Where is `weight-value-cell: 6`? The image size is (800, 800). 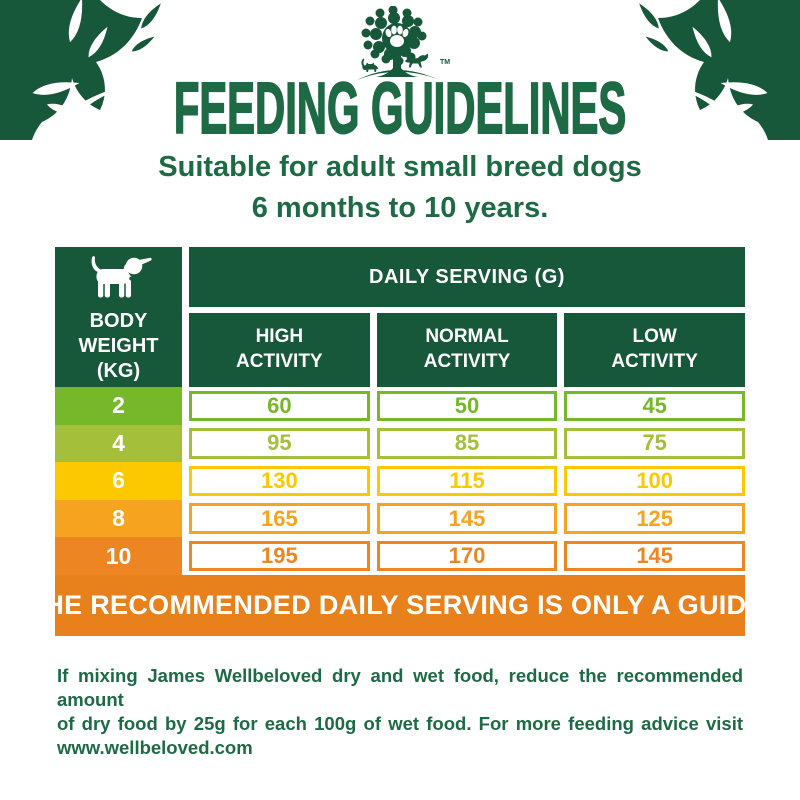 weight-value-cell: 6 is located at coordinates (118, 481).